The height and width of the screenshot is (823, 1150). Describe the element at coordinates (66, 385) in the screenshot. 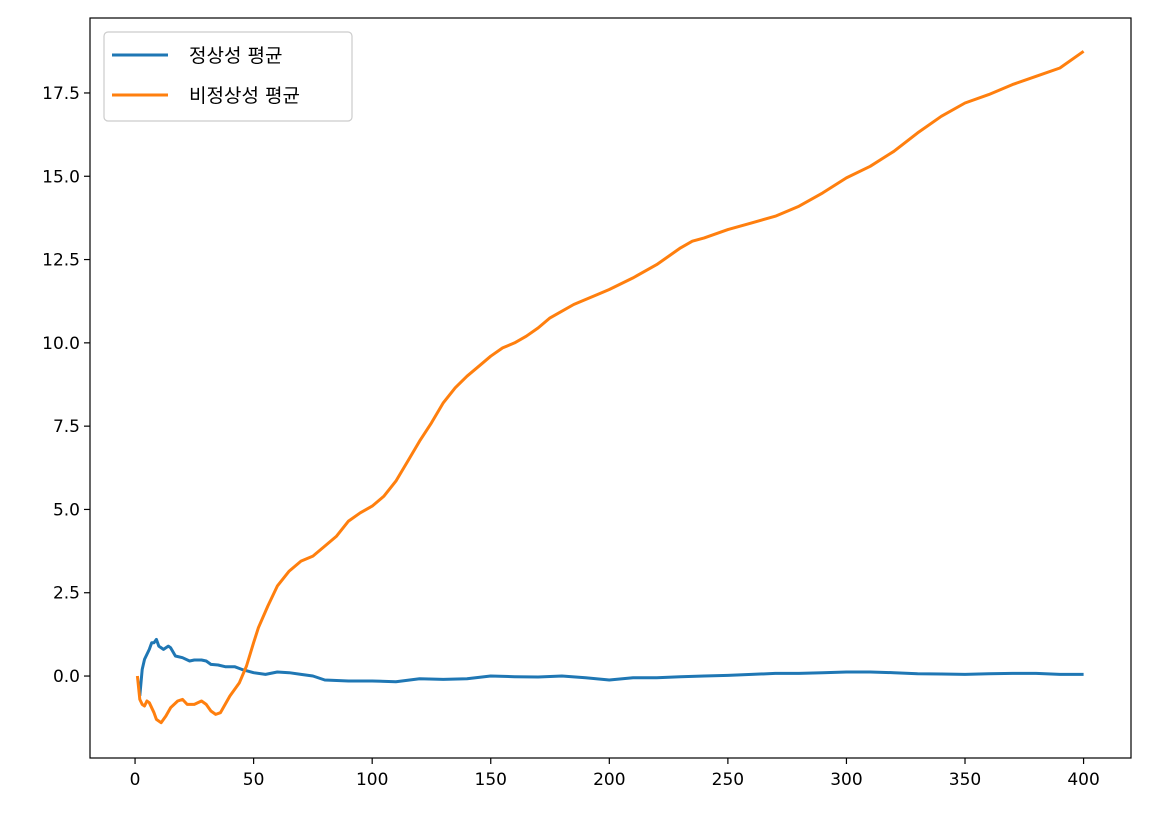

I see `y-axis: 0.0 2.5 5.0 7.5 10.0 12.5 15.0 17.5` at that location.